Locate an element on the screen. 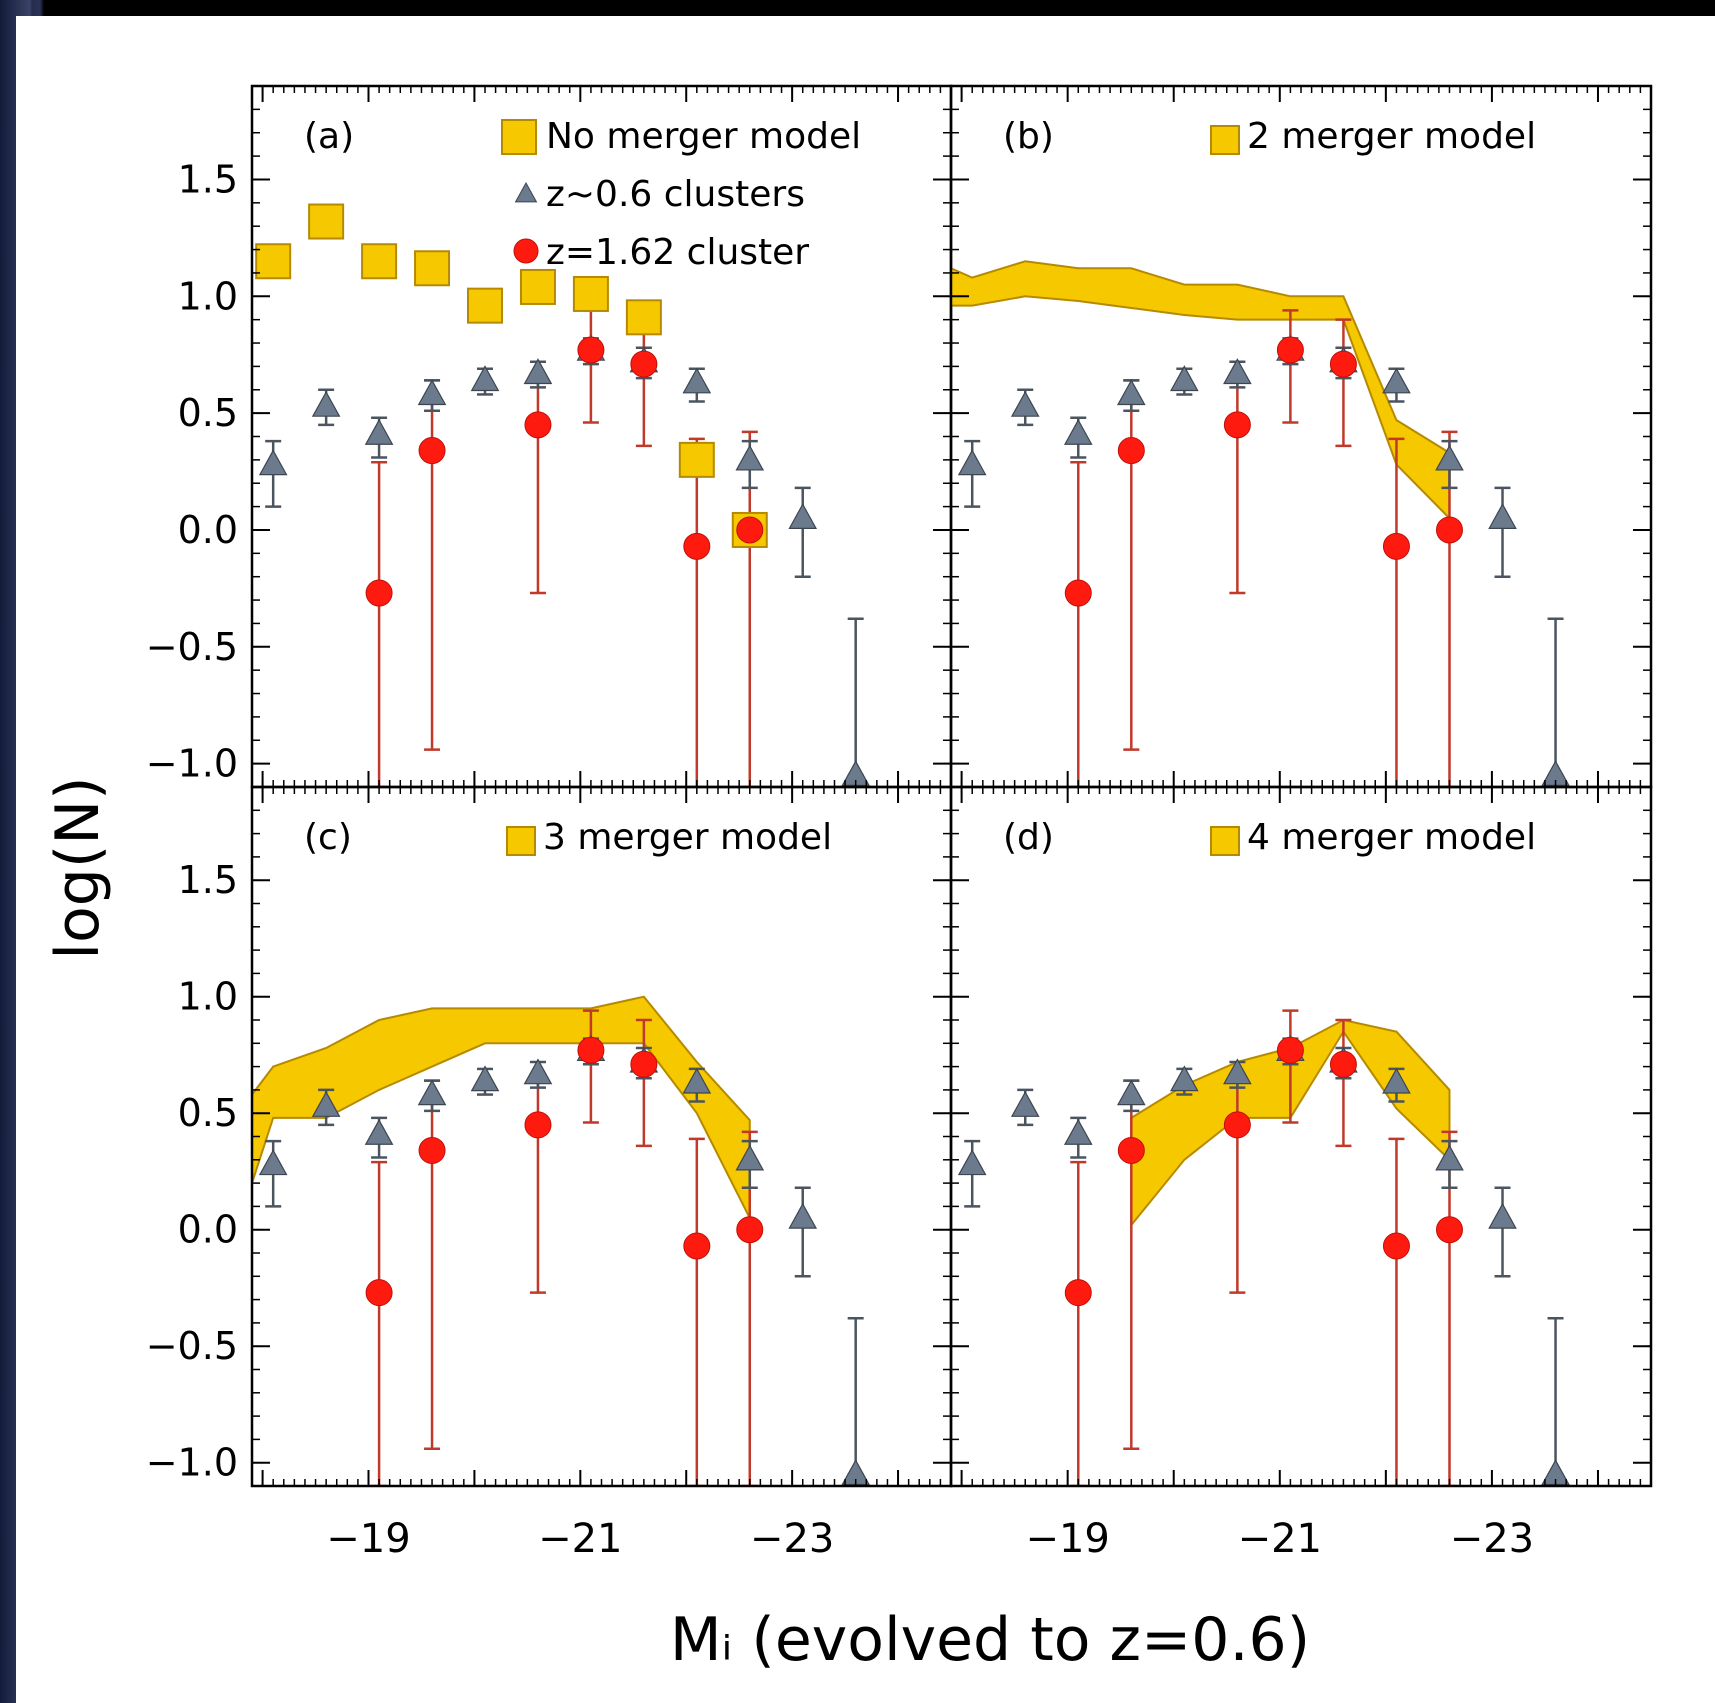 Image resolution: width=1715 pixels, height=1703 pixels. legend-z06-triangle is located at coordinates (526, 192).